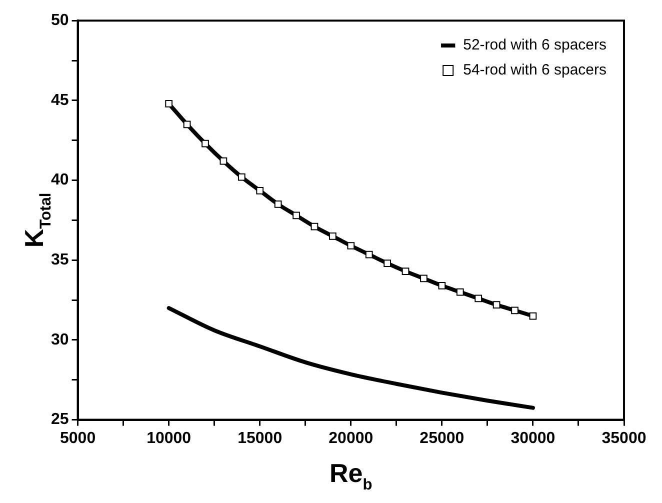 The image size is (662, 503). Describe the element at coordinates (169, 438) in the screenshot. I see `x-tick-label: 10000` at that location.